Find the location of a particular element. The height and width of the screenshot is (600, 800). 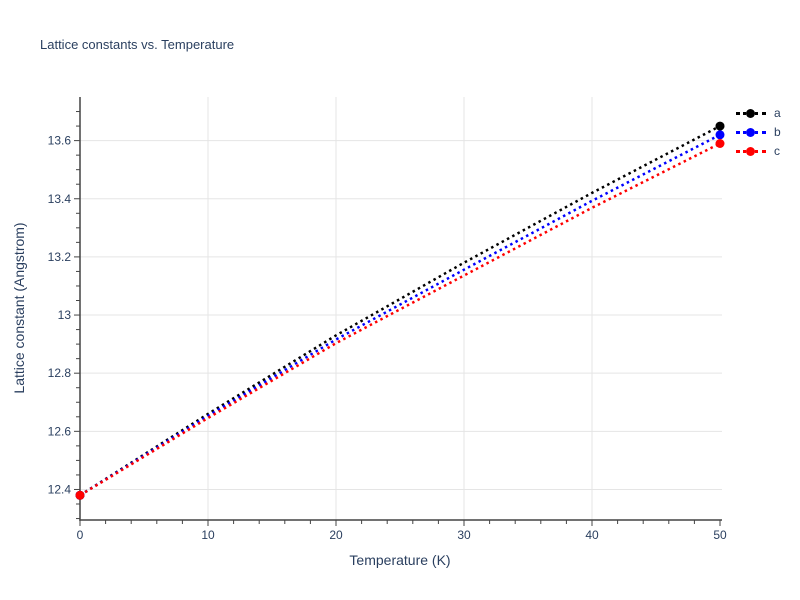

x-tick-label: 0 is located at coordinates (80, 535).